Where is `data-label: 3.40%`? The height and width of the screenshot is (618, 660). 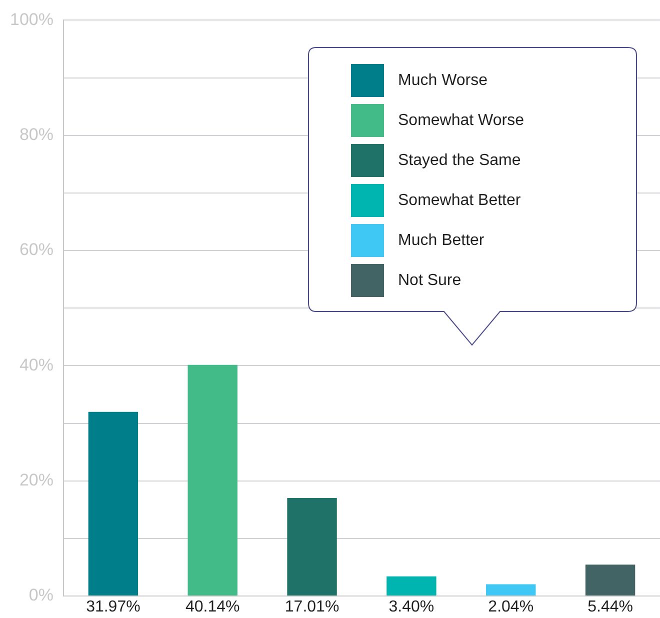
data-label: 3.40% is located at coordinates (411, 607).